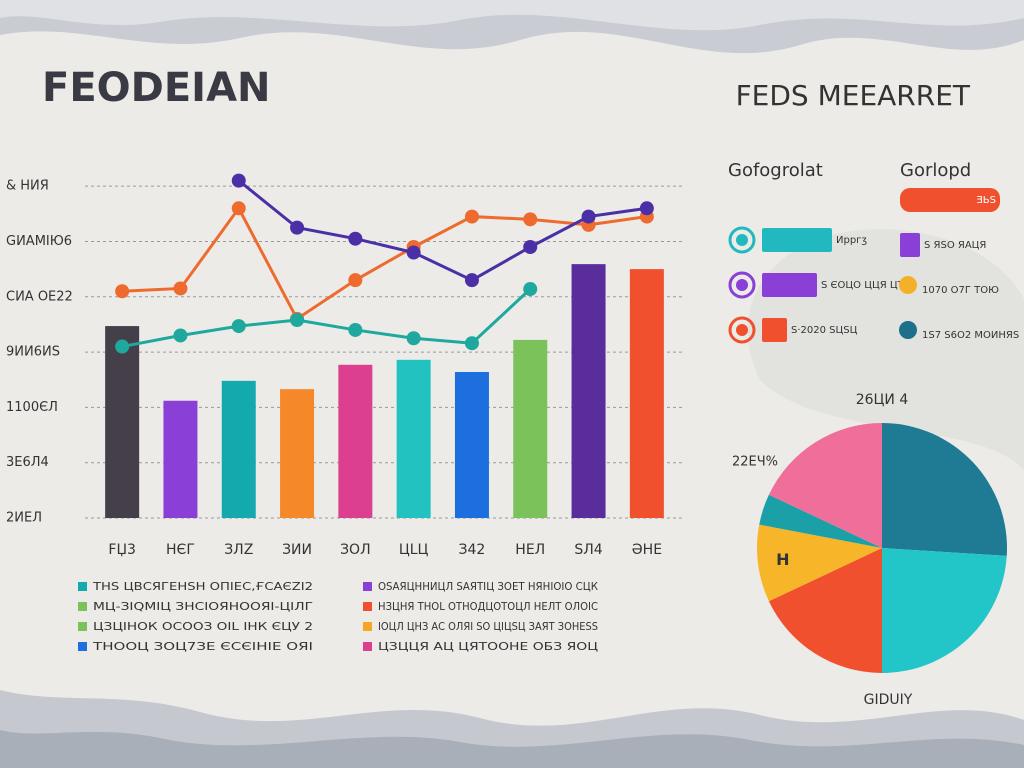 This screenshot has width=1024, height=768. I want to click on legend-label: ЦЗЦЦЯ АЦ ЦЯТООНЕ ОБЗ ЯОЦ, so click(488, 646).